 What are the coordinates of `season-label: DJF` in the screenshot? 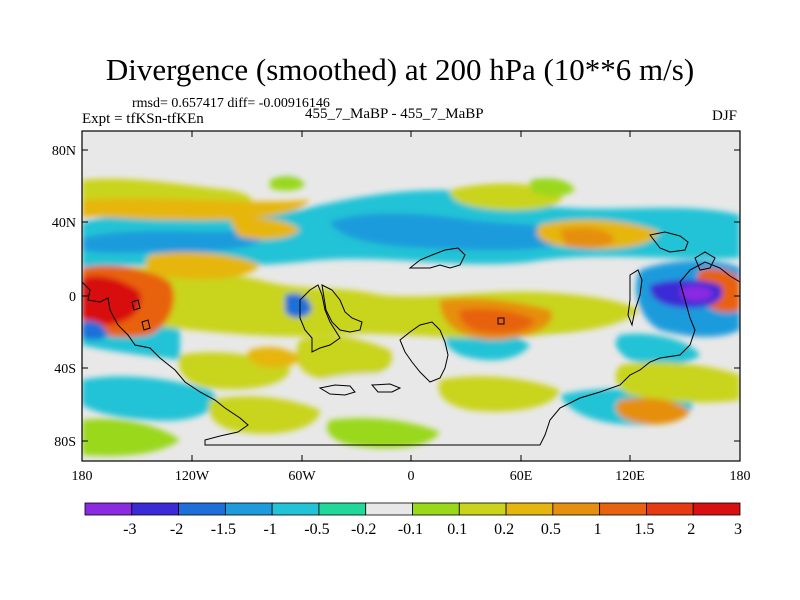 It's located at (725, 116).